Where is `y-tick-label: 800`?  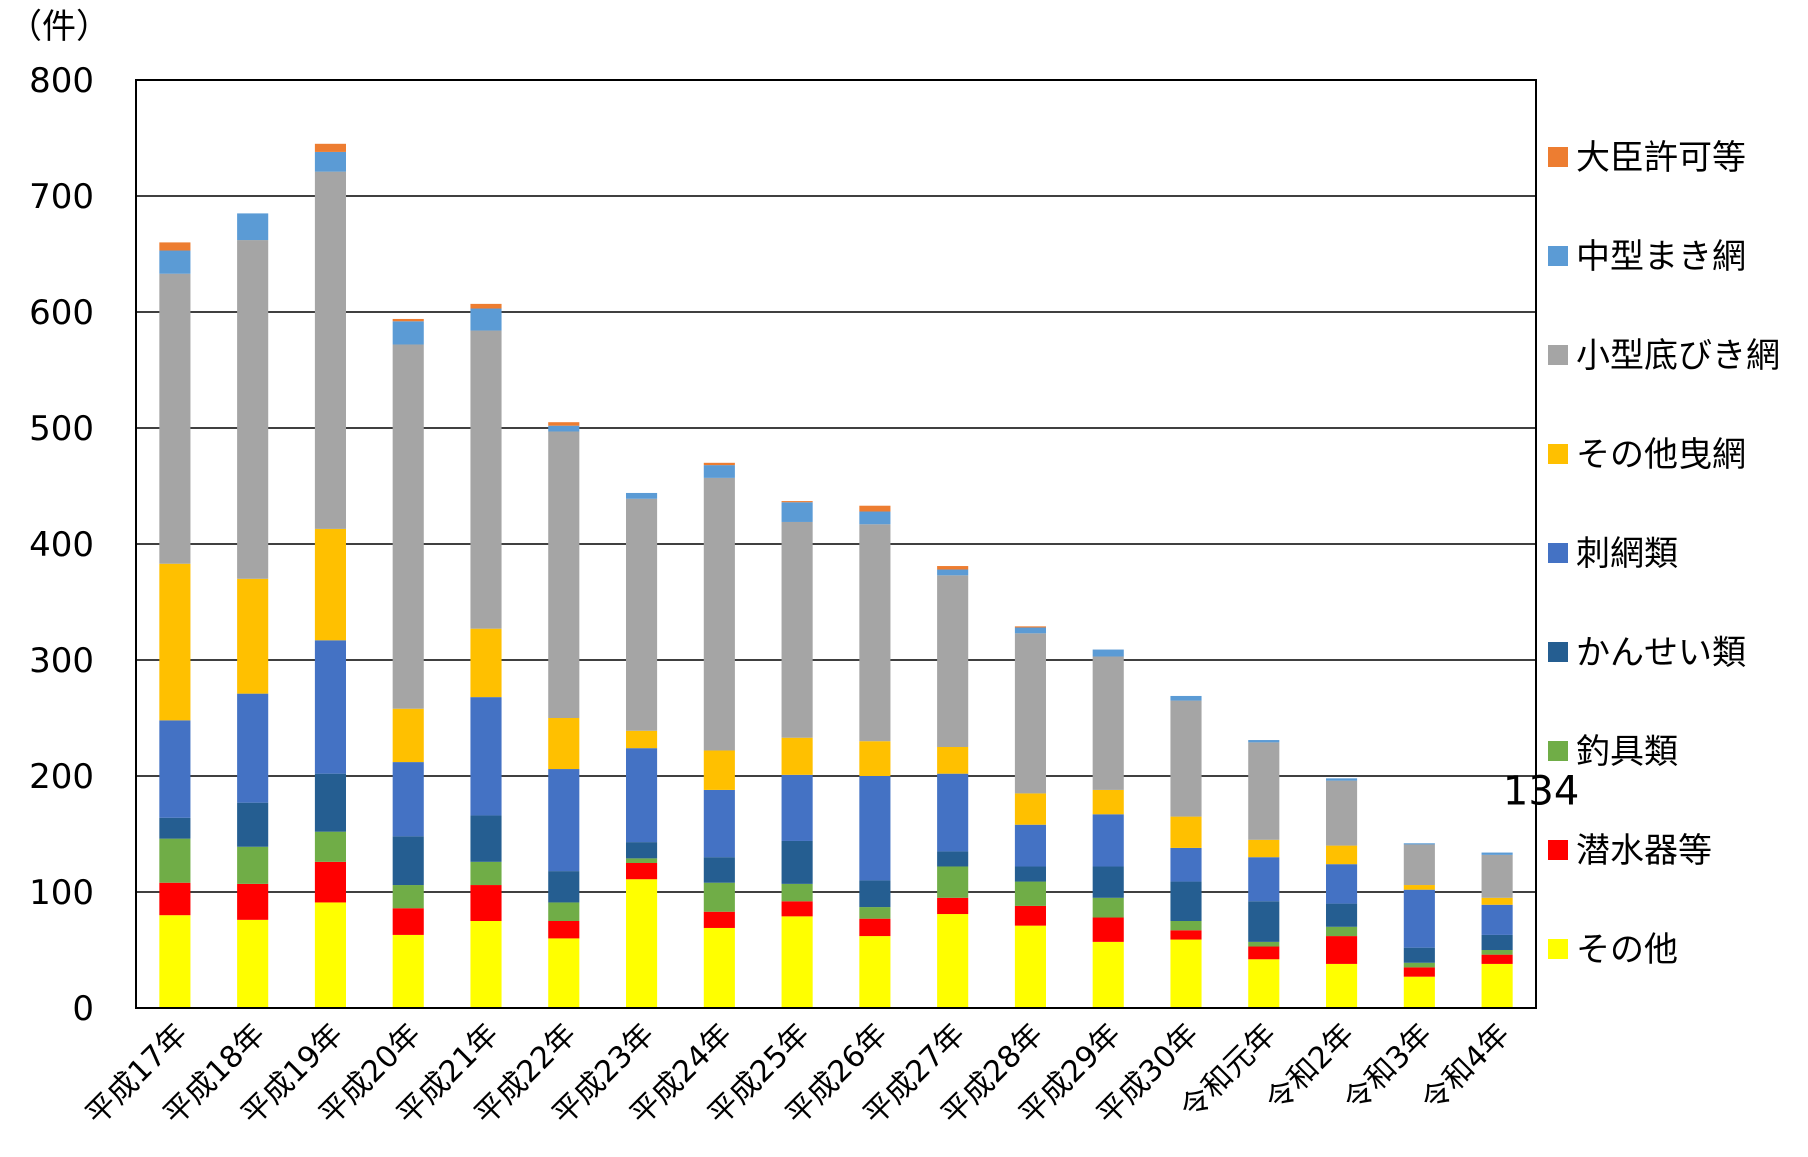
y-tick-label: 800 is located at coordinates (61, 81).